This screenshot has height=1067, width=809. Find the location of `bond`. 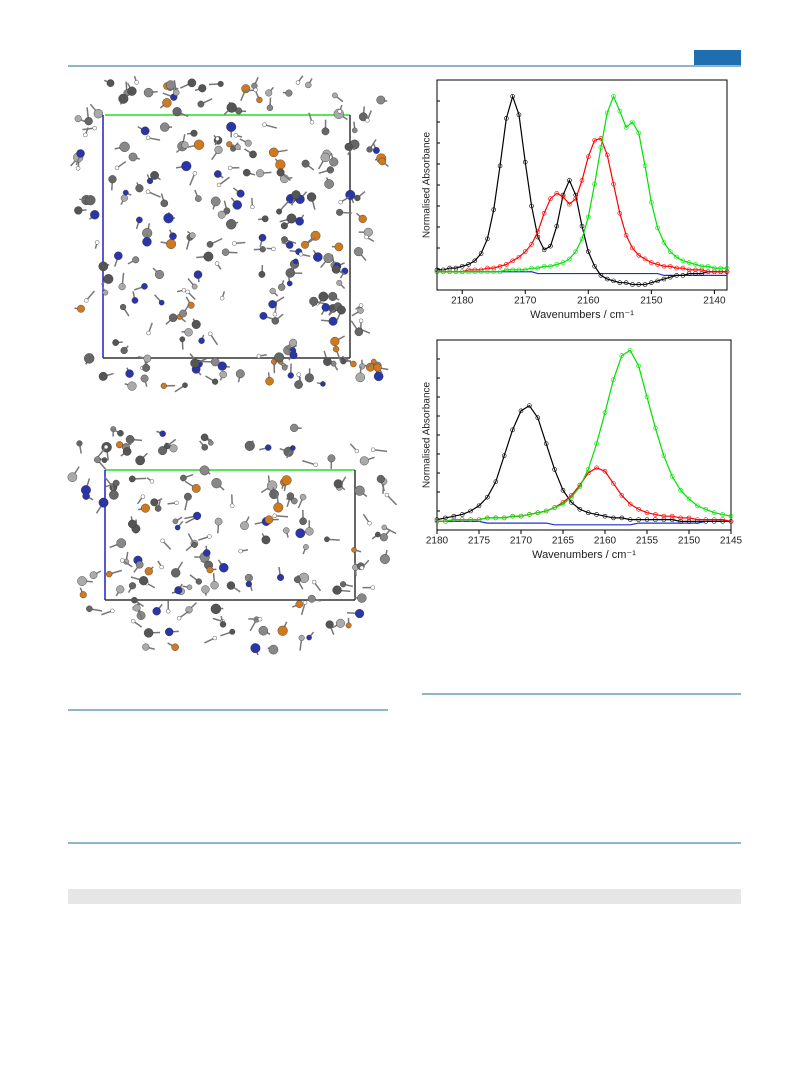

bond is located at coordinates (309, 462).